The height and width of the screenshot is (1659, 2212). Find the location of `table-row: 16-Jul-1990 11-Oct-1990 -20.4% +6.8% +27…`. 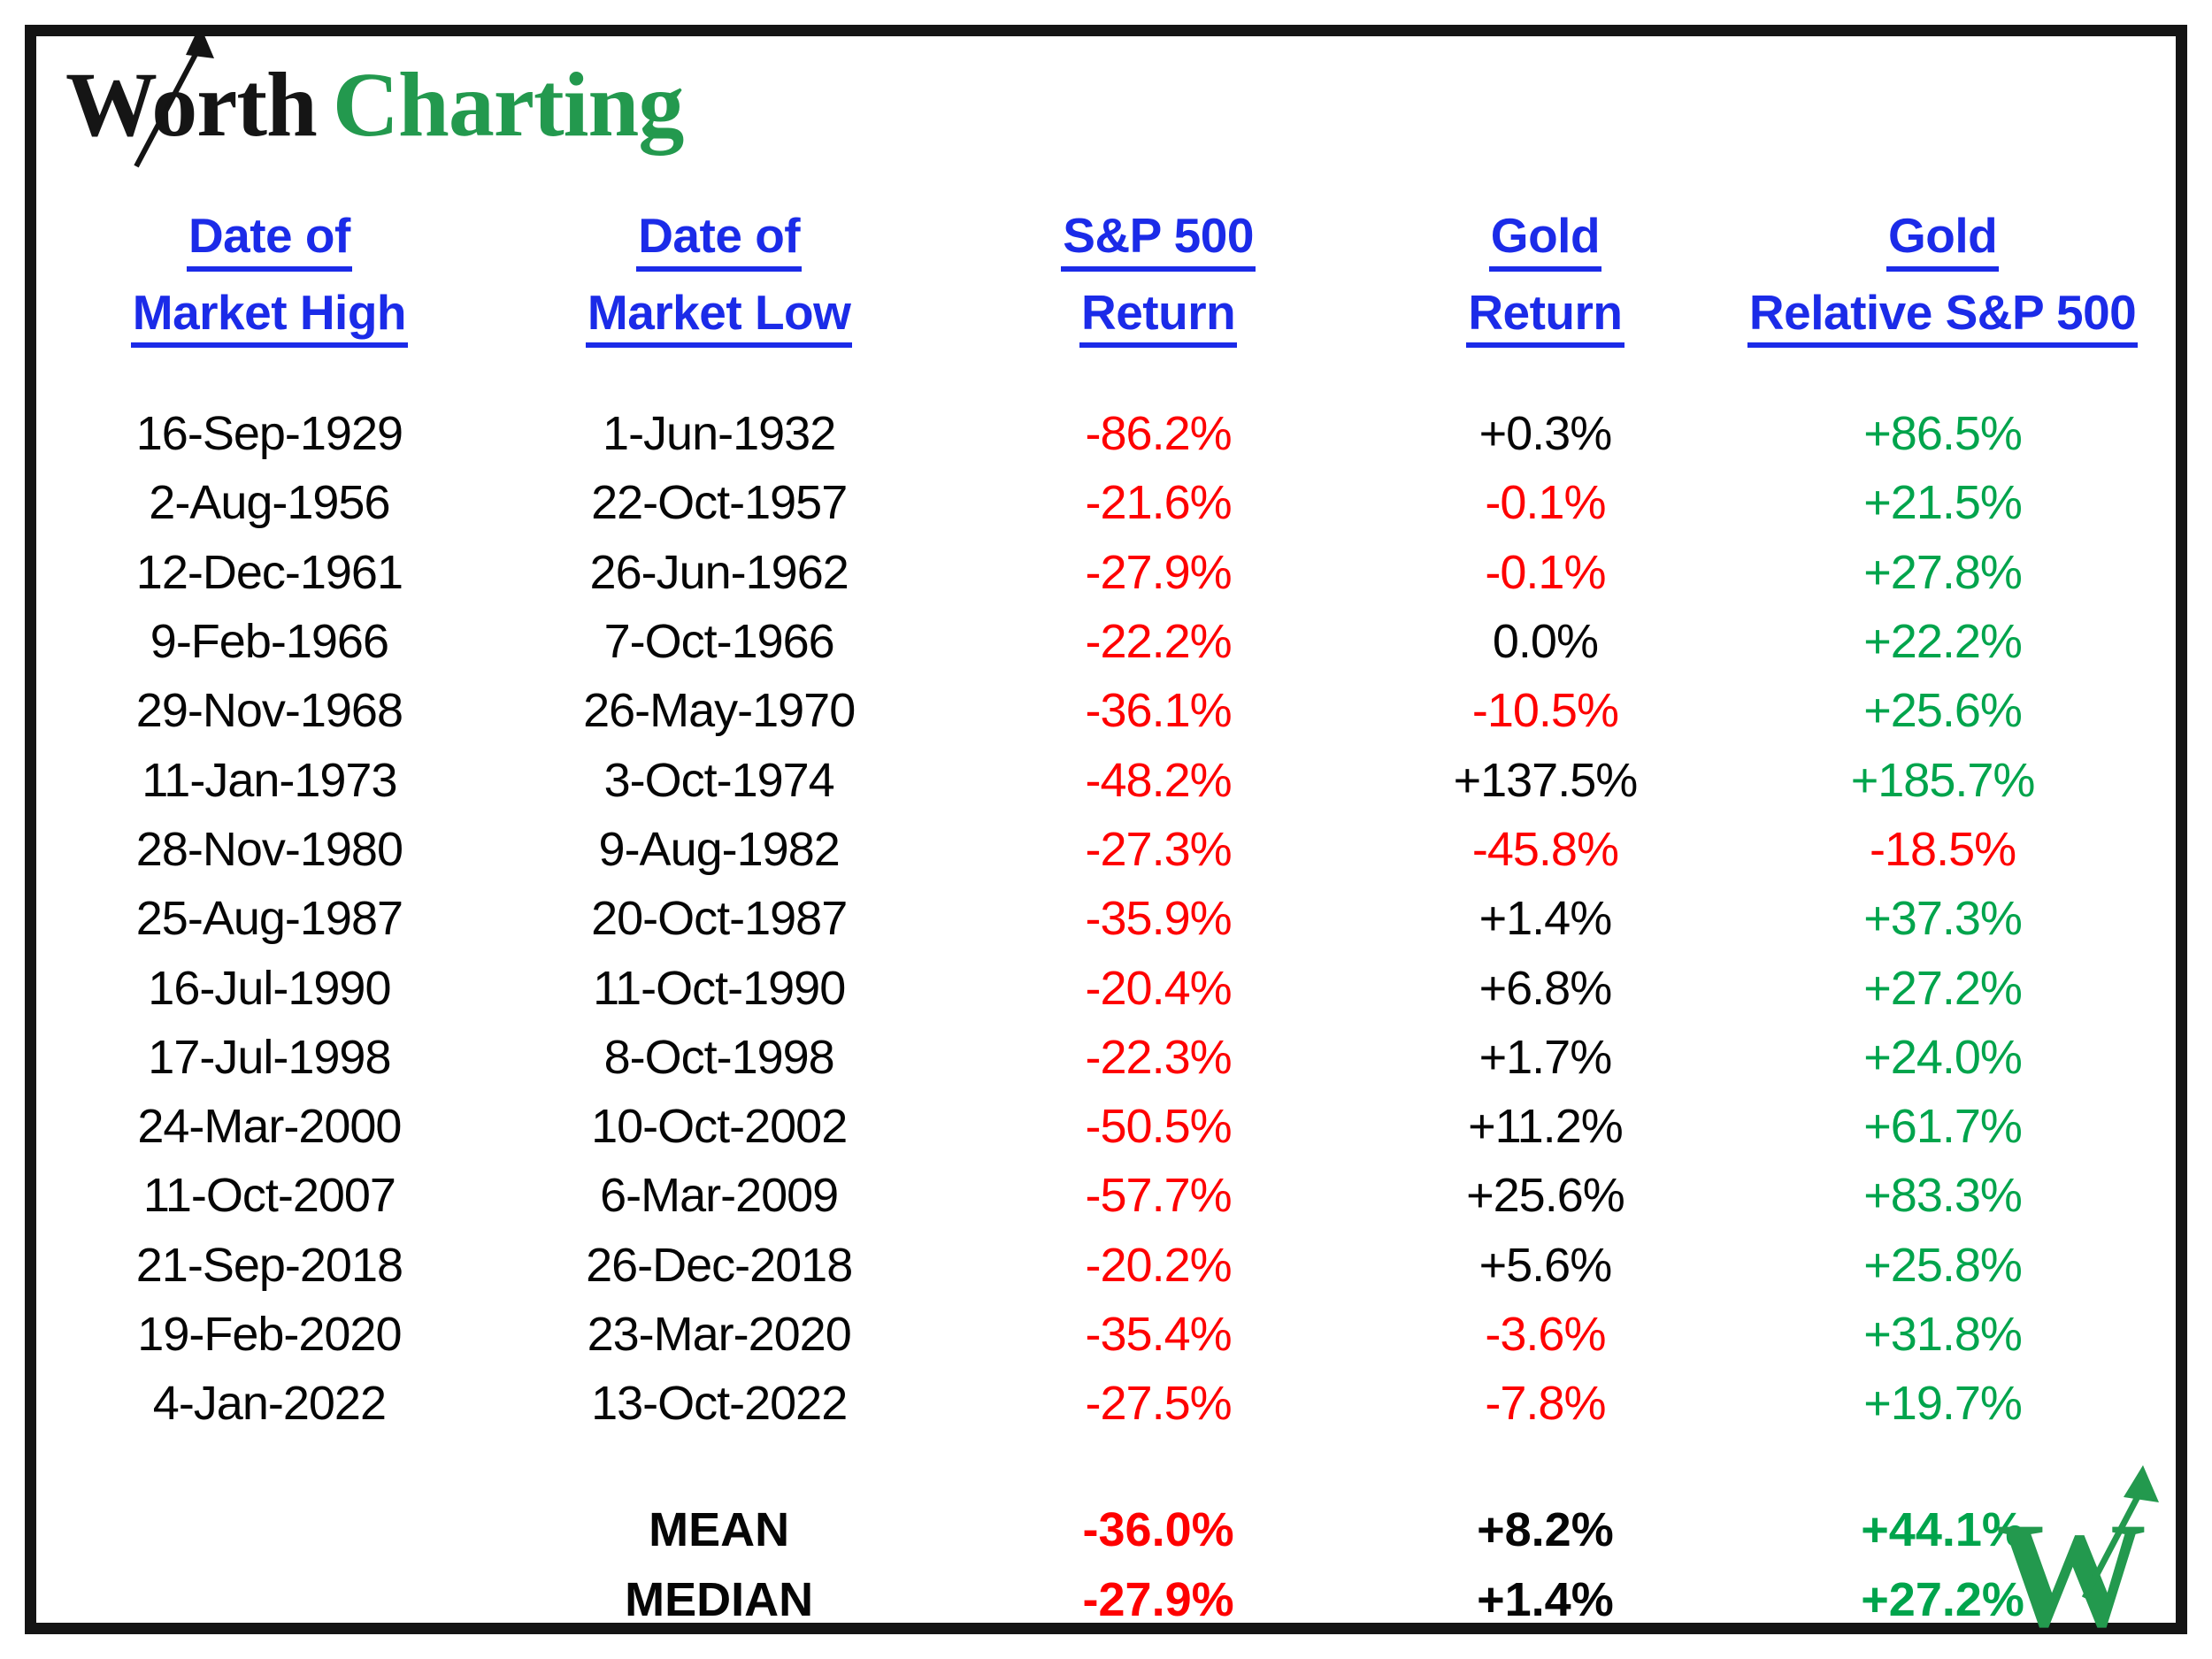

table-row: 16-Jul-1990 11-Oct-1990 -20.4% +6.8% +27… is located at coordinates (1106, 988).